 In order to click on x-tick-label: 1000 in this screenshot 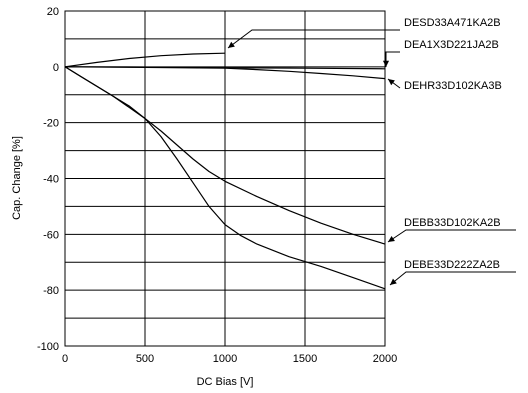, I will do `click(225, 359)`.